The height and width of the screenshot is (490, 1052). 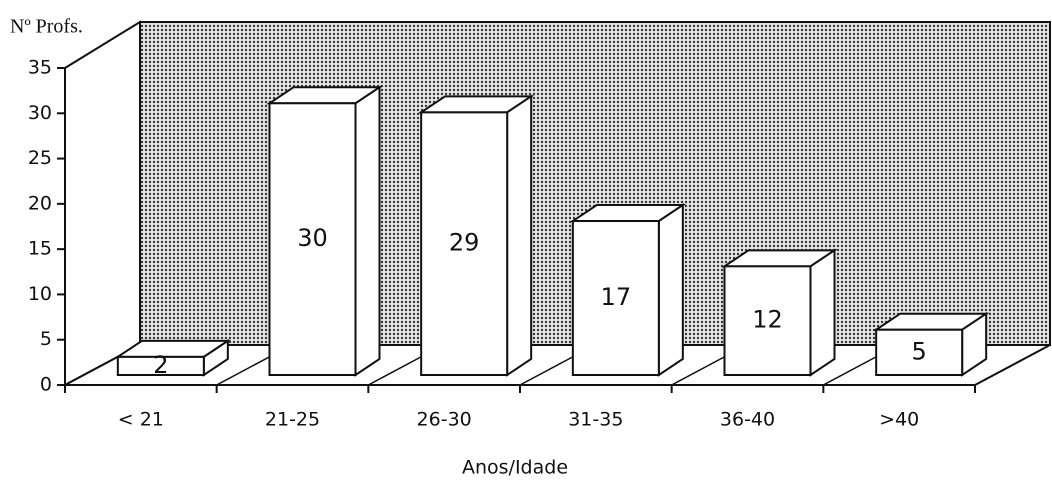 I want to click on y-tick-label: 25, so click(x=40, y=158).